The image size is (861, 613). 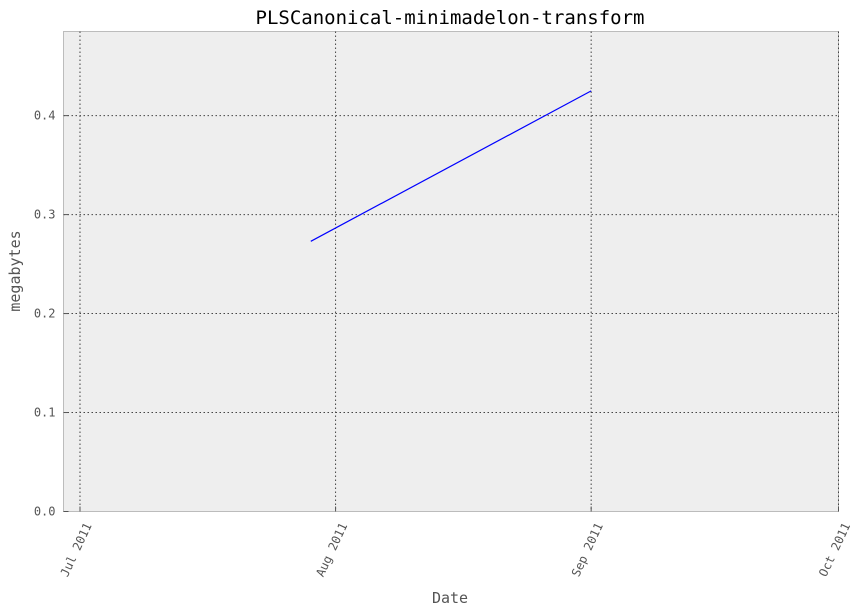 I want to click on chart-title: PLSCanonical-minimadelon-transform, so click(x=450, y=18).